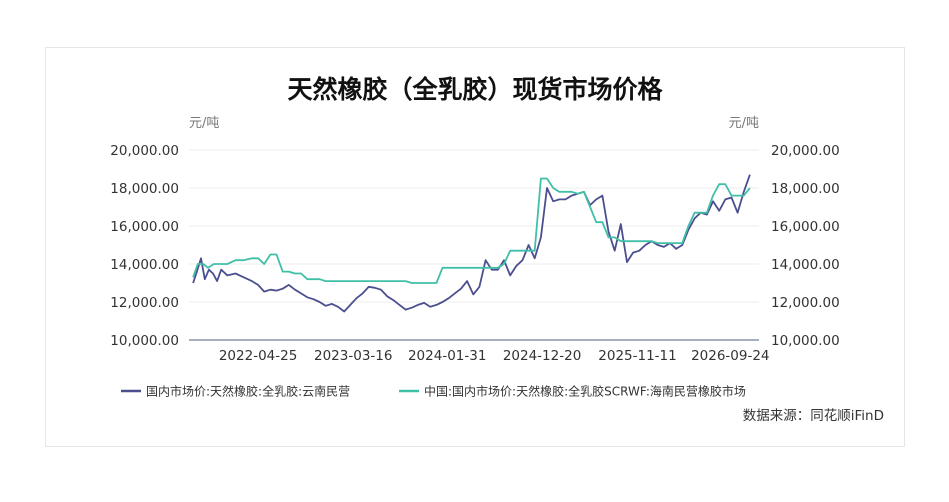  What do you see at coordinates (730, 356) in the screenshot?
I see `x-tick-label: 2026-09-24` at bounding box center [730, 356].